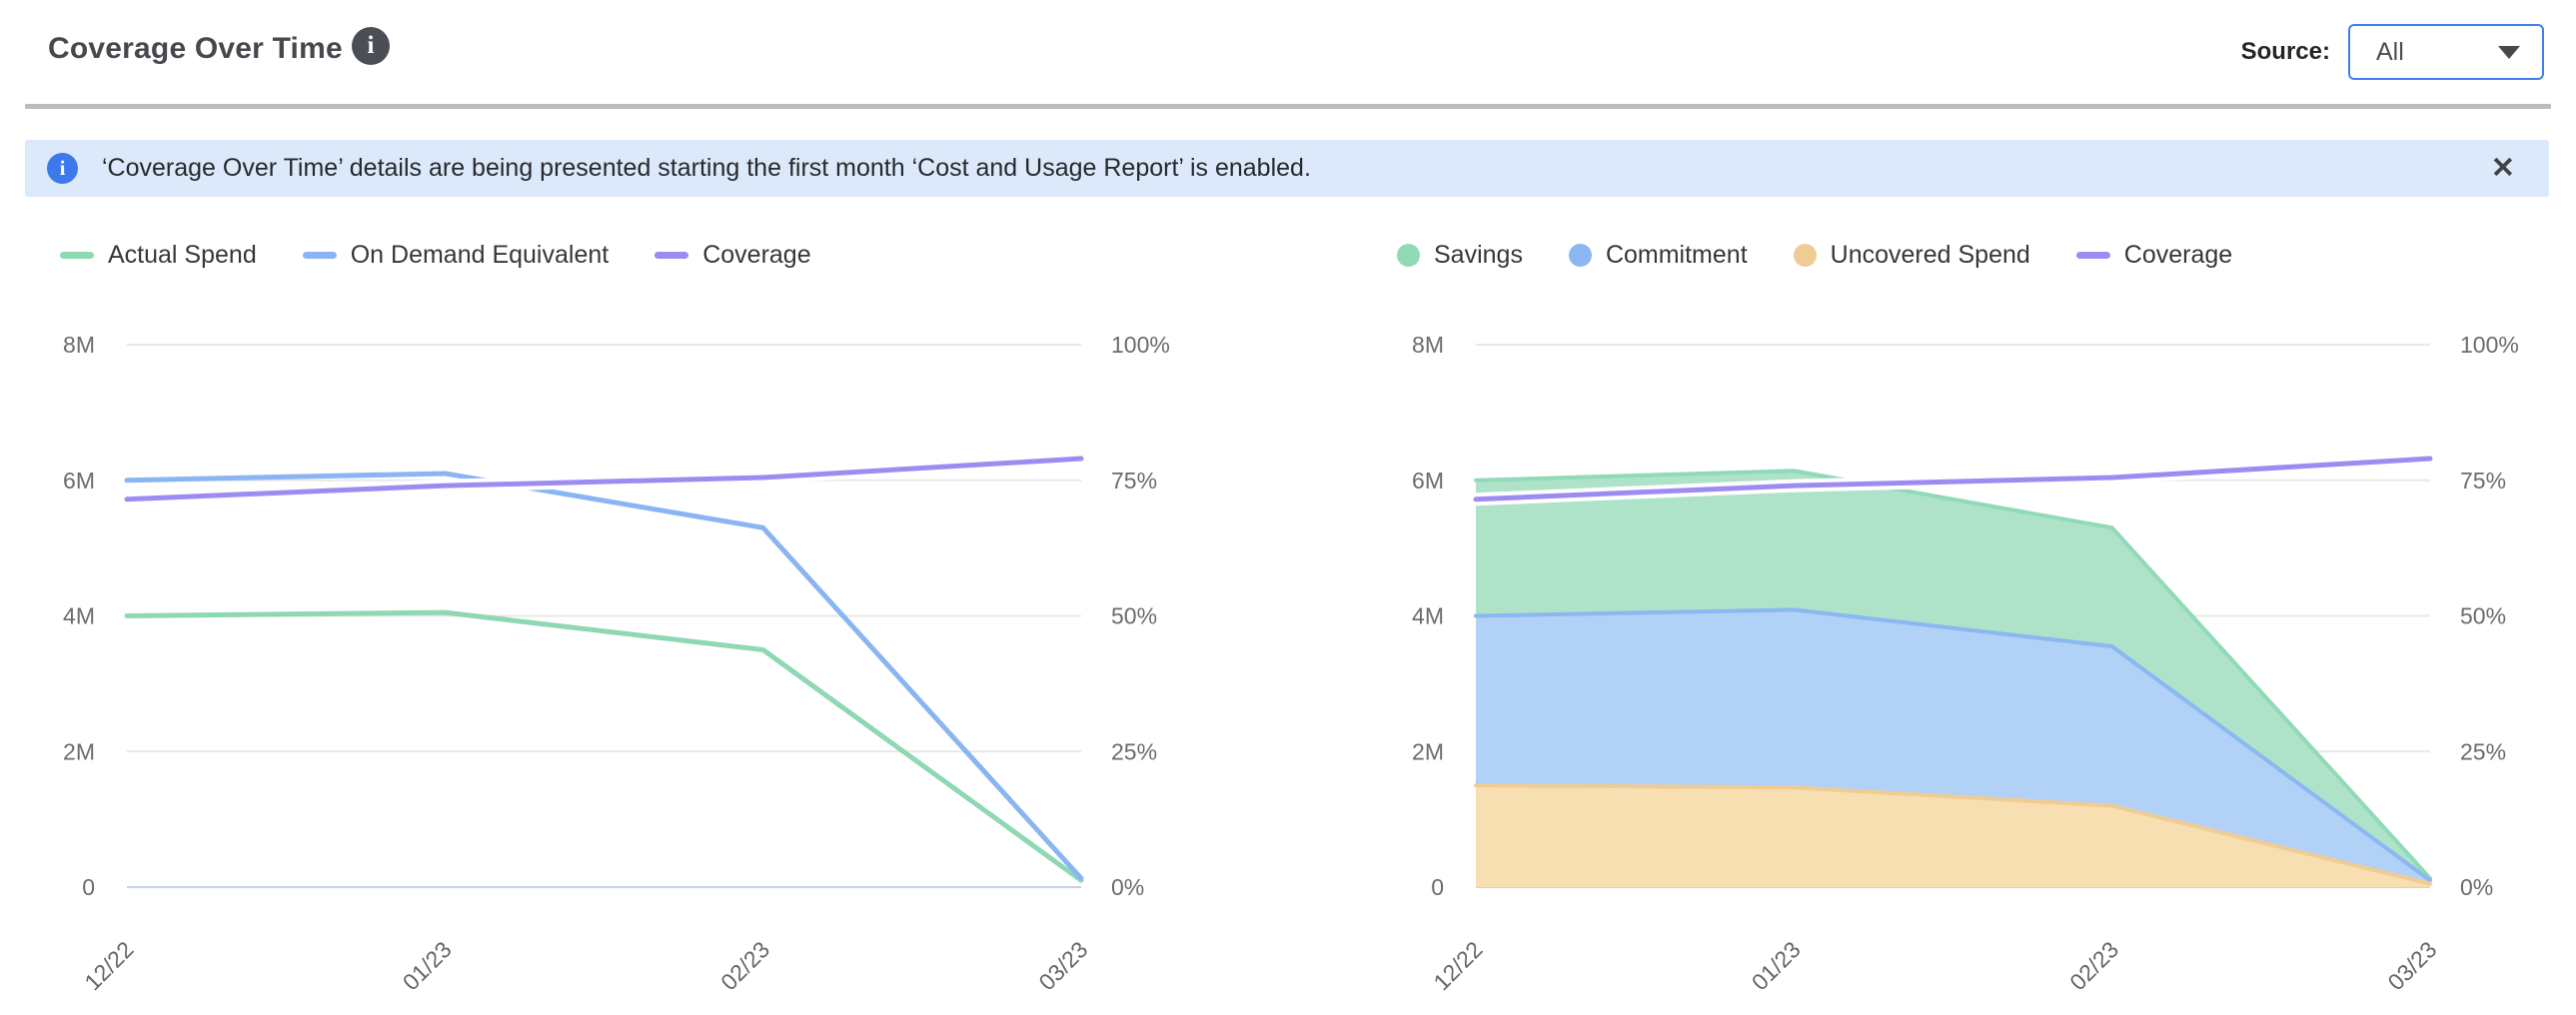  I want to click on source-dropdown: All, so click(2446, 52).